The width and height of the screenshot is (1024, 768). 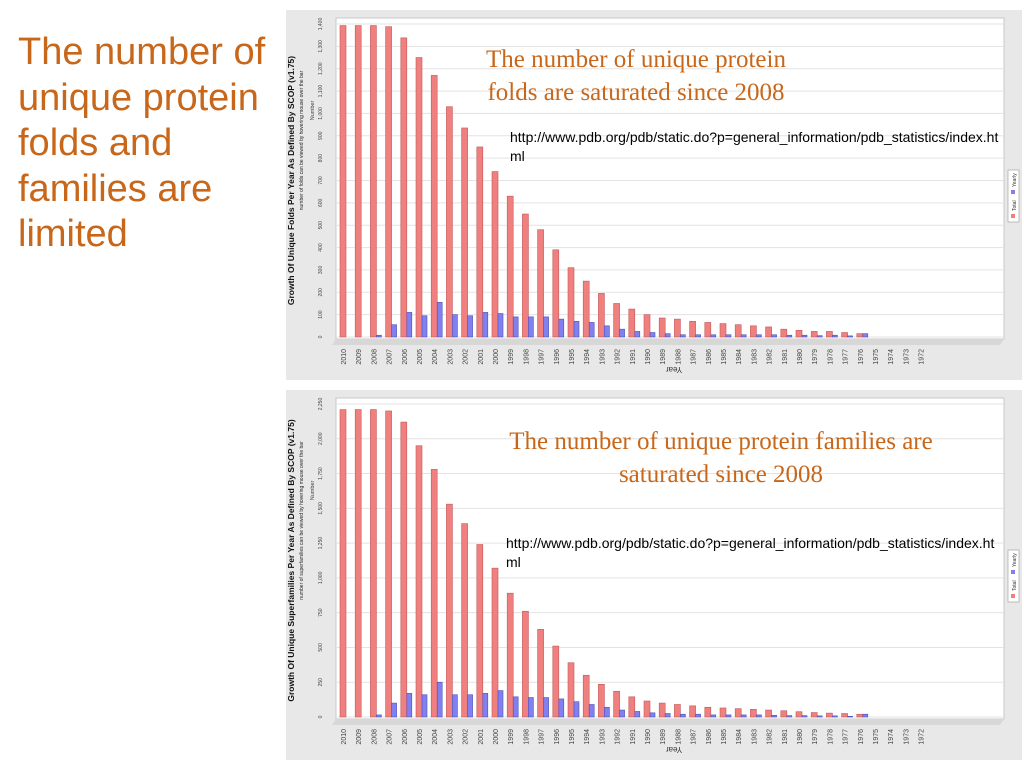 I want to click on x-tick-label: 1990, so click(x=648, y=737).